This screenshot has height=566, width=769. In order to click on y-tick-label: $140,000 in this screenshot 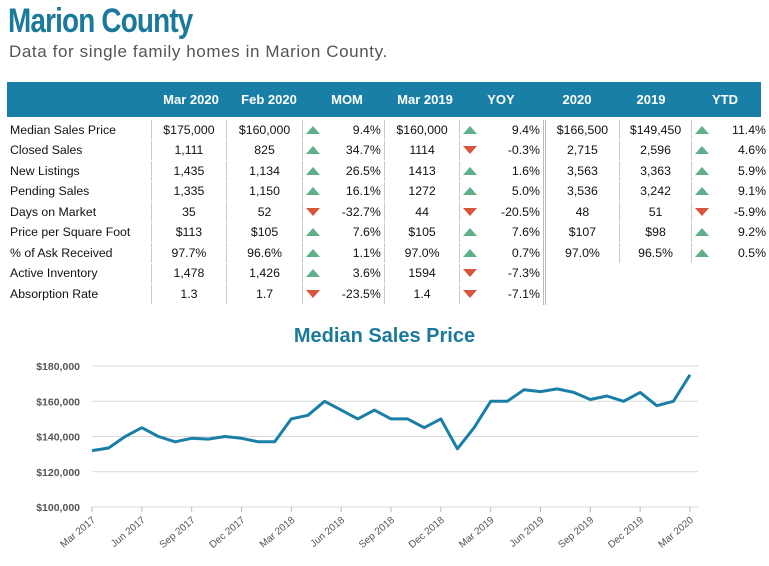, I will do `click(58, 438)`.